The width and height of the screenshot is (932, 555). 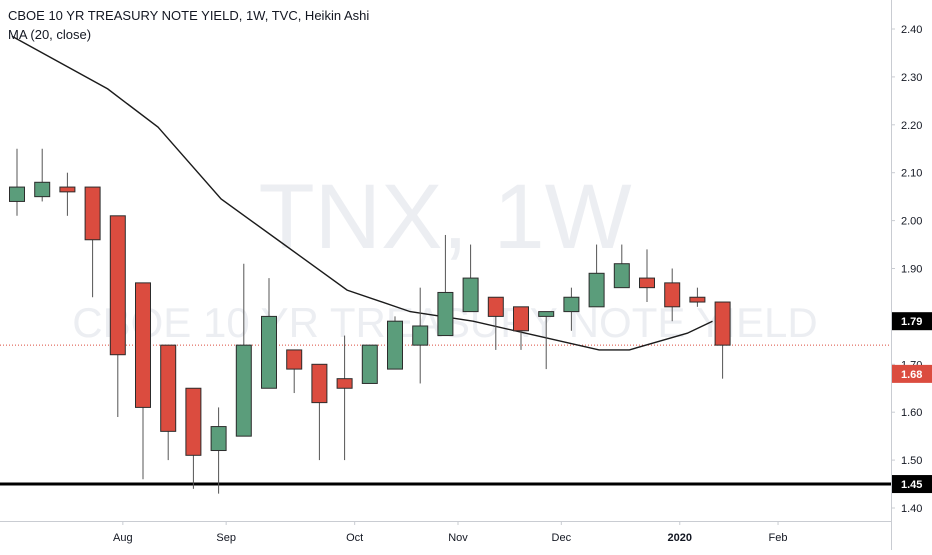 What do you see at coordinates (911, 222) in the screenshot?
I see `price-tick-label: 2.00` at bounding box center [911, 222].